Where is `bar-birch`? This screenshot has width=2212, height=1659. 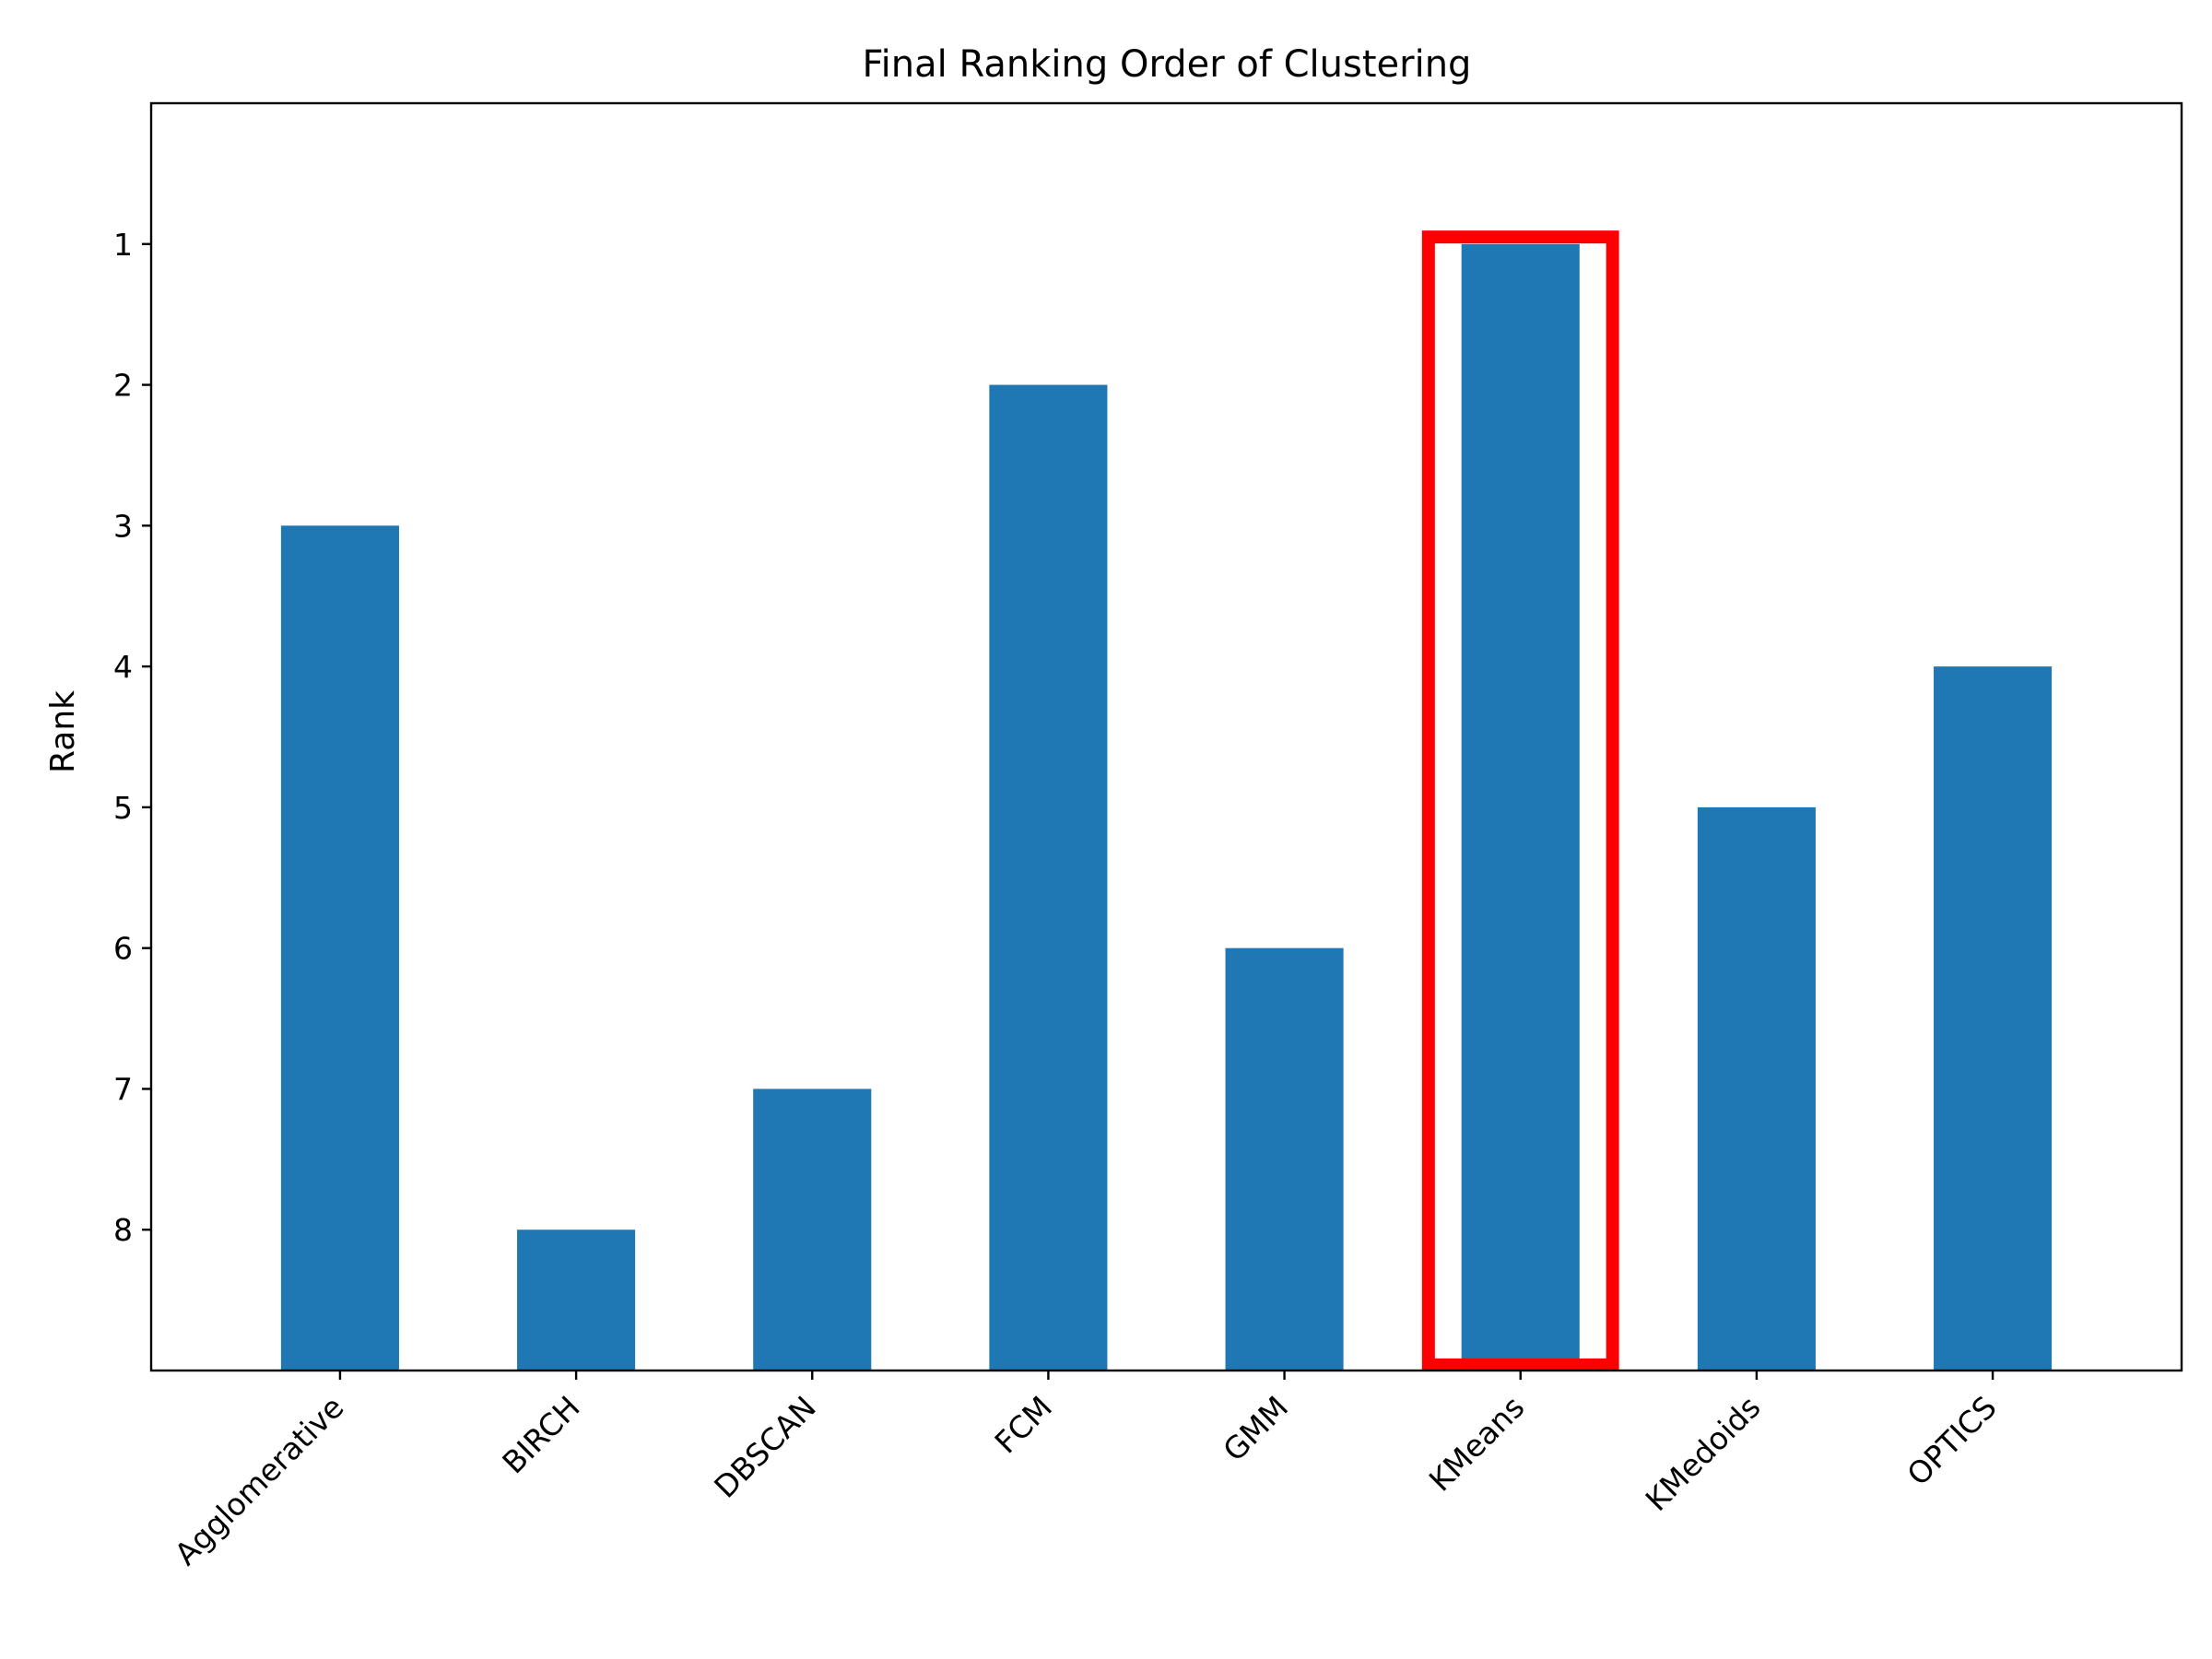
bar-birch is located at coordinates (576, 1300).